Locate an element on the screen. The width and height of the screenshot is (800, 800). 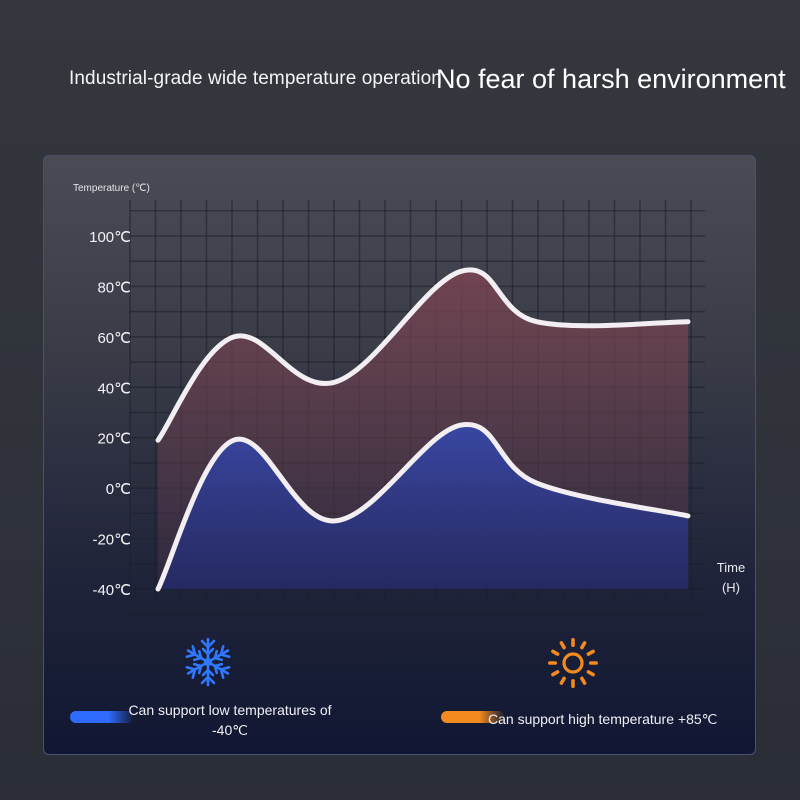
legend-text-low-line2: -40℃ is located at coordinates (230, 730).